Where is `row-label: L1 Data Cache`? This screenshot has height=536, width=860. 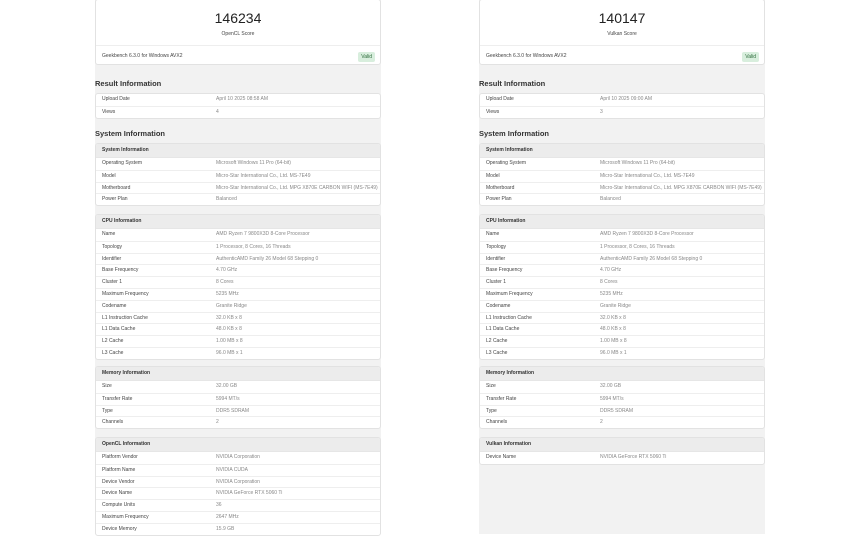 row-label: L1 Data Cache is located at coordinates (503, 329).